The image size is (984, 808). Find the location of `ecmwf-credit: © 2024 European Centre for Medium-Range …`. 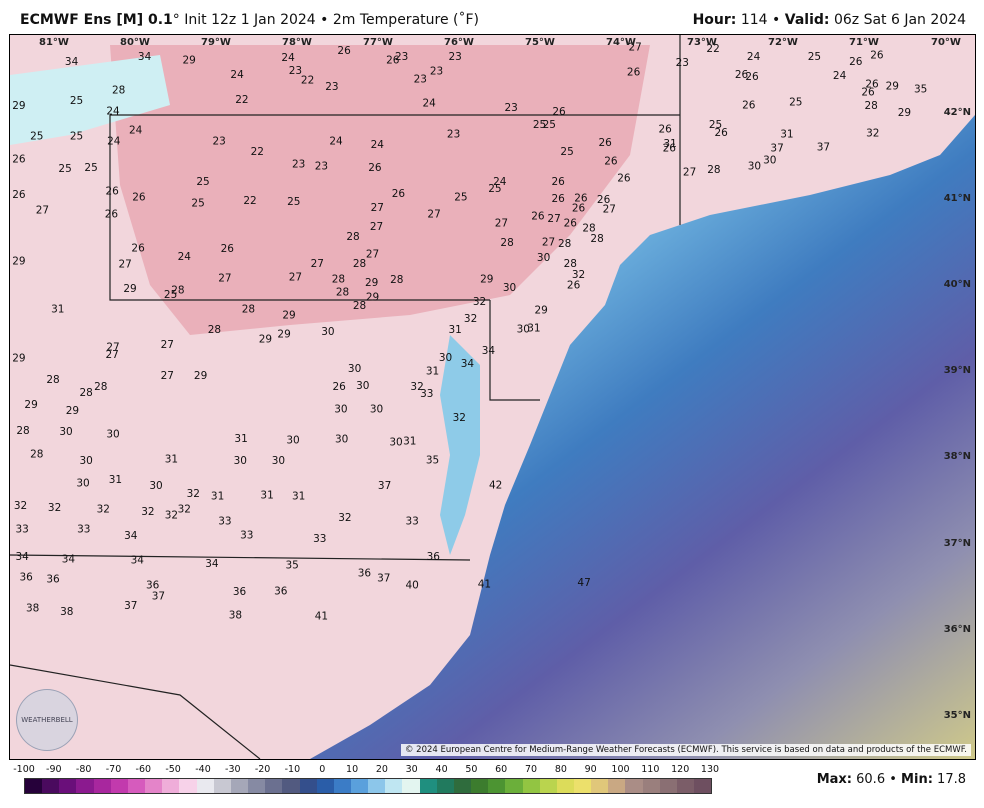

ecmwf-credit: © 2024 European Centre for Medium-Range … is located at coordinates (685, 750).